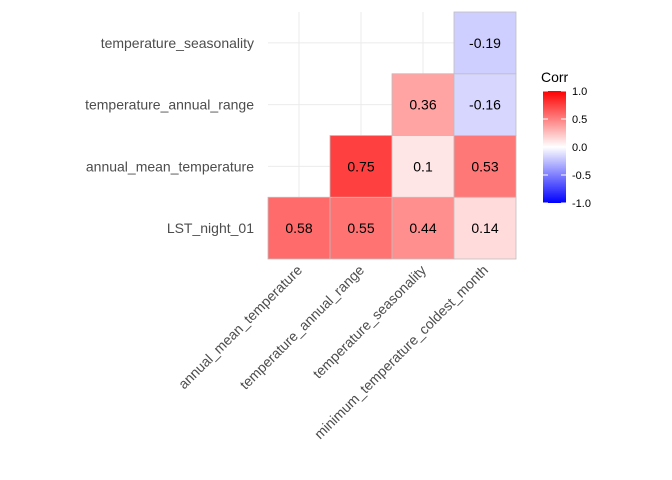 The width and height of the screenshot is (672, 480). Describe the element at coordinates (581, 176) in the screenshot. I see `legend-tick-label: -0.5` at that location.